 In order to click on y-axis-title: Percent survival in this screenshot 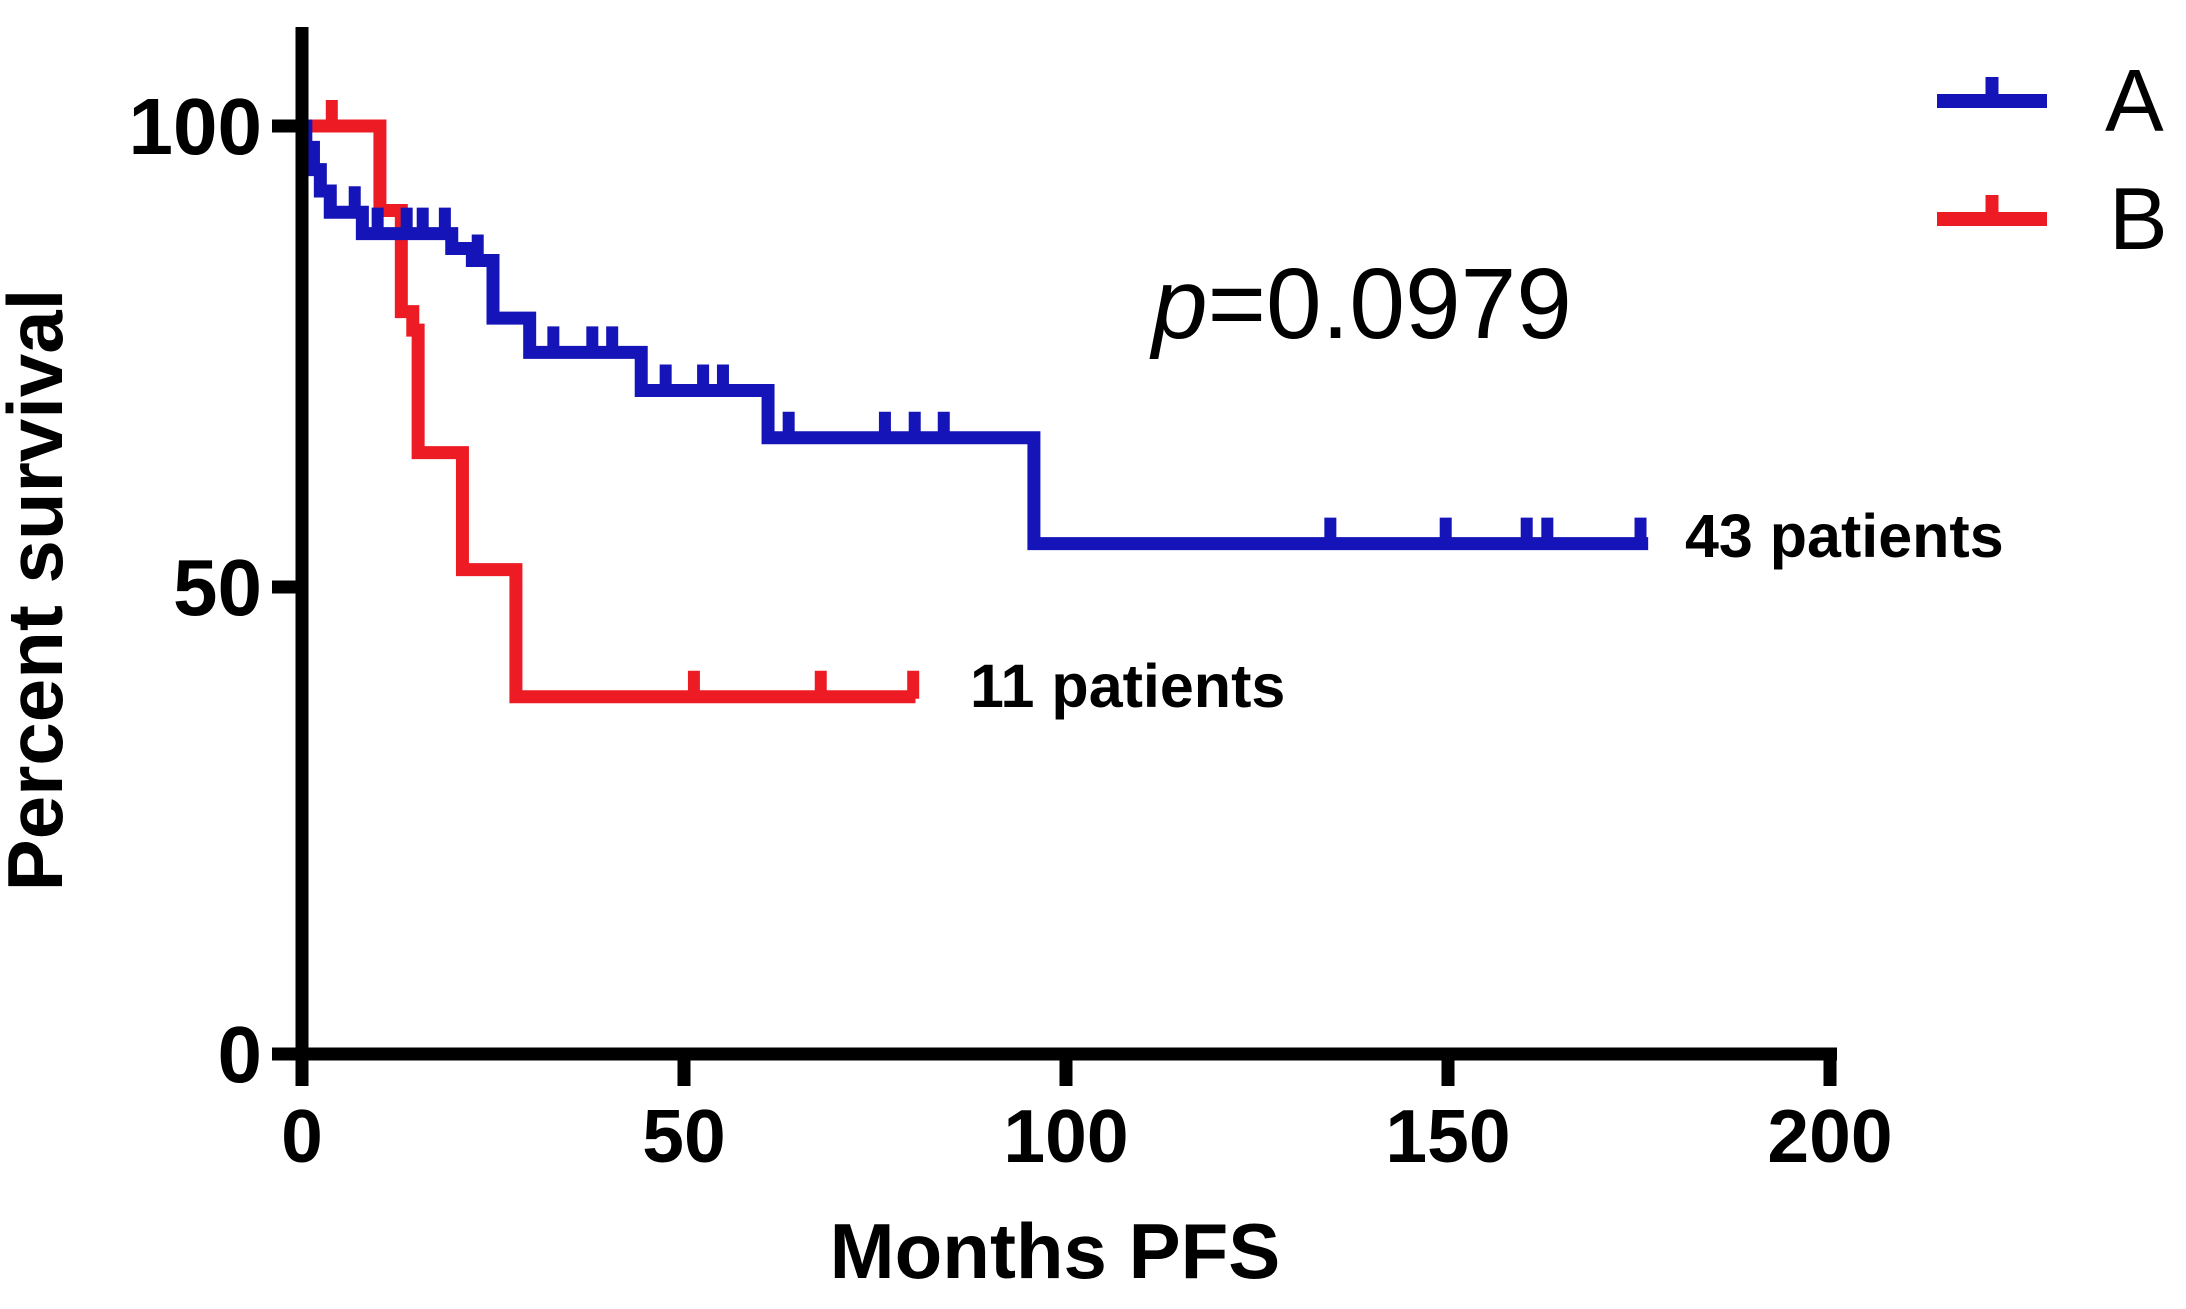, I will do `click(39, 590)`.